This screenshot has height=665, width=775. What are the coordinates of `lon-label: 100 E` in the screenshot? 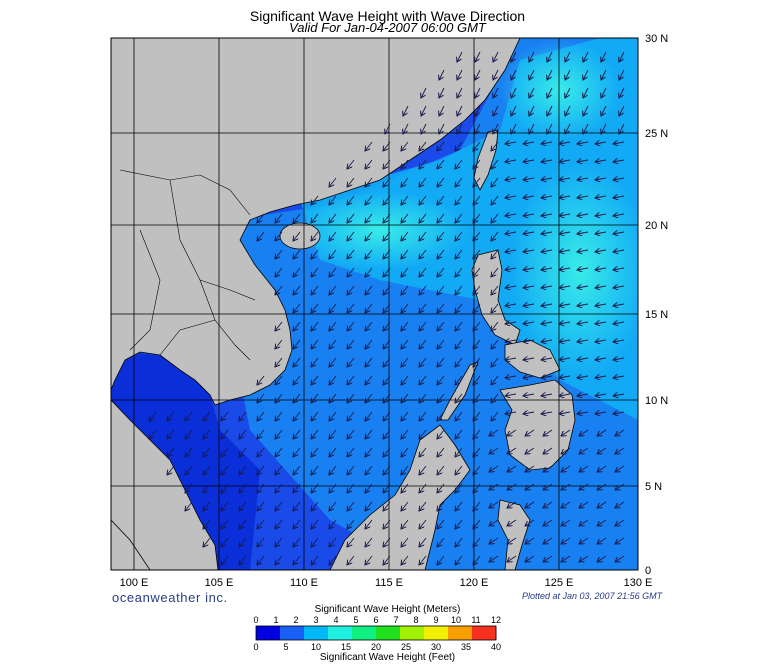 It's located at (134, 583).